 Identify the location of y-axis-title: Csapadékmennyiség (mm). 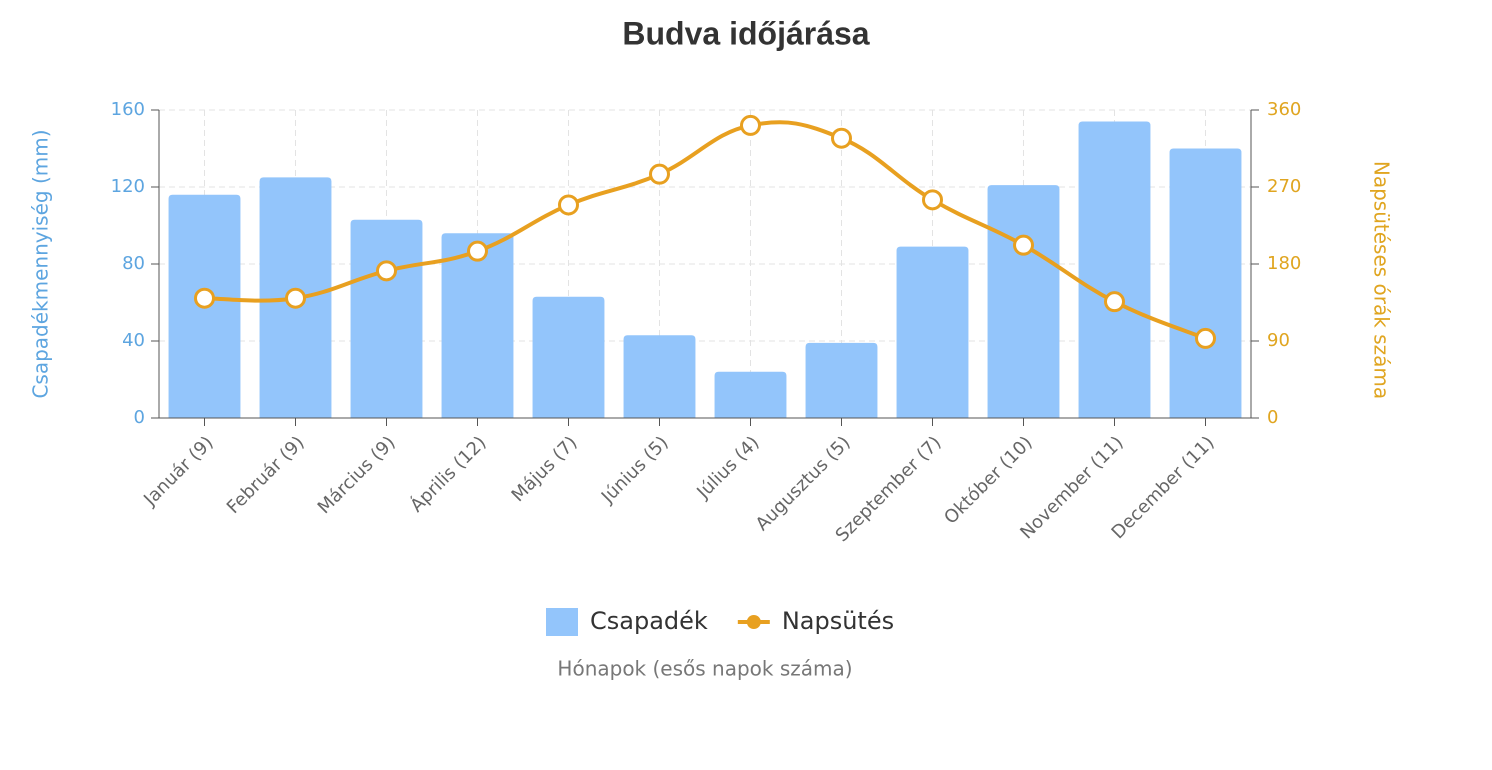
(41, 263).